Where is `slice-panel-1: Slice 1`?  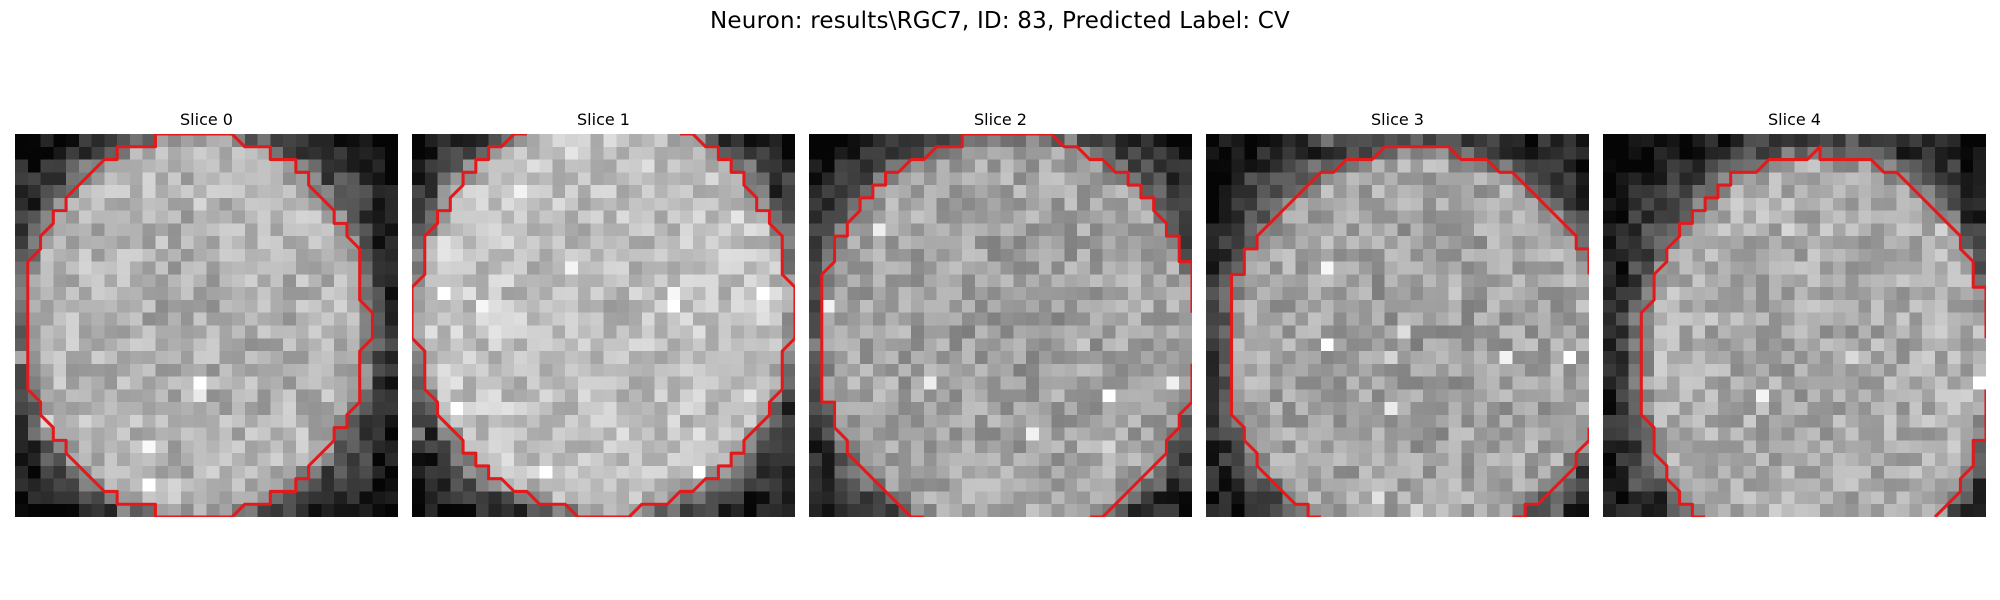
slice-panel-1: Slice 1 is located at coordinates (603, 312).